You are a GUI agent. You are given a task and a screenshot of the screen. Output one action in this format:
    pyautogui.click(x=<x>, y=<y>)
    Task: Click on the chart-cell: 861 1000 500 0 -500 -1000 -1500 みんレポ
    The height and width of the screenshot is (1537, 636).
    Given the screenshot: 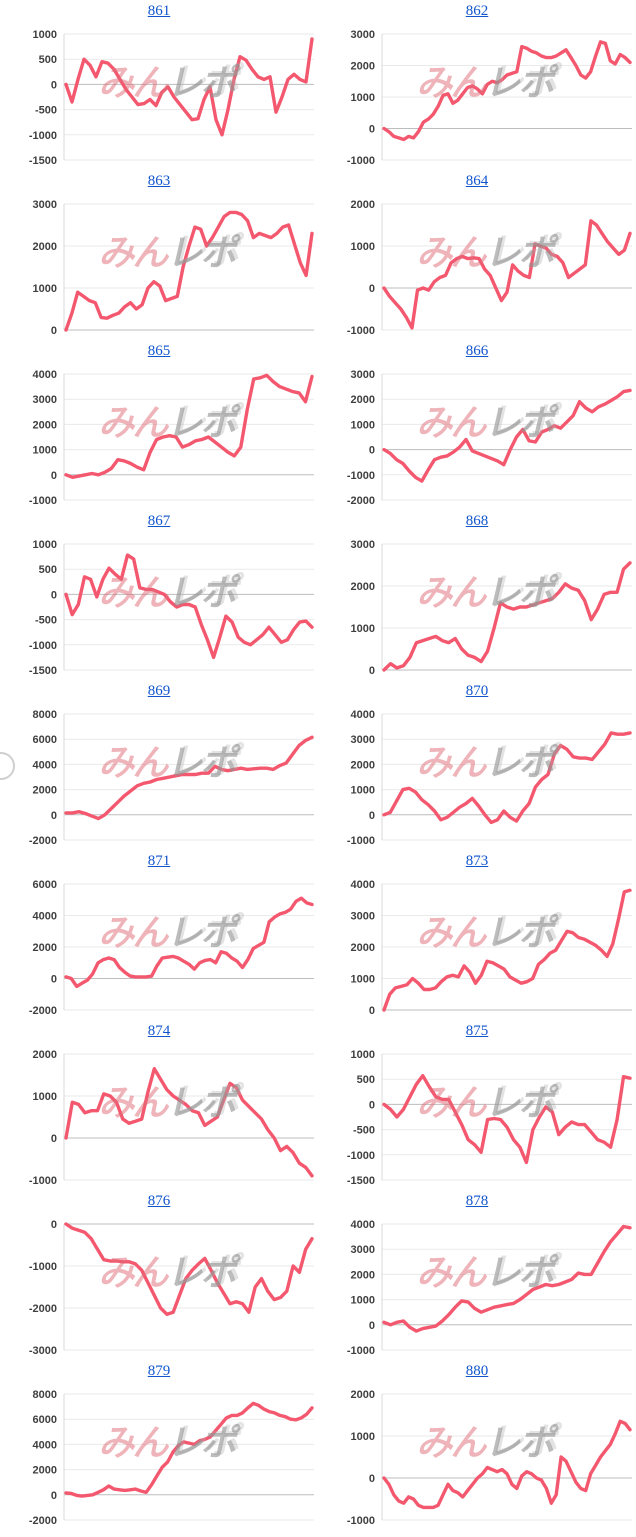 What is the action you would take?
    pyautogui.click(x=159, y=85)
    